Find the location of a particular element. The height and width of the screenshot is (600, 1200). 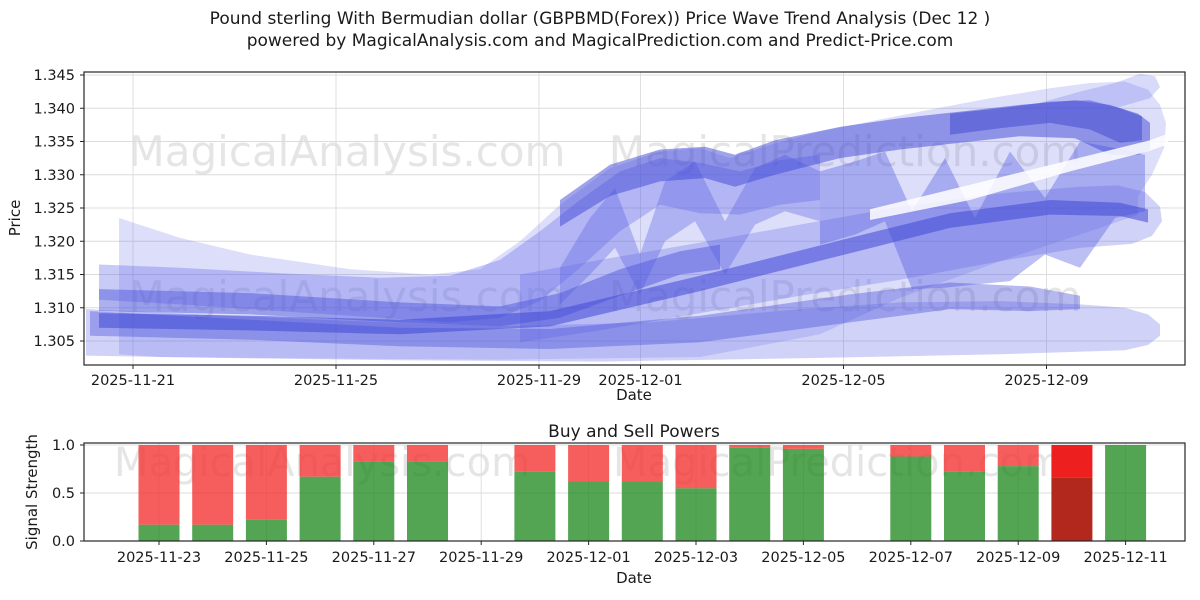

wave-band-white-gap-sliver is located at coordinates (1019, 176).